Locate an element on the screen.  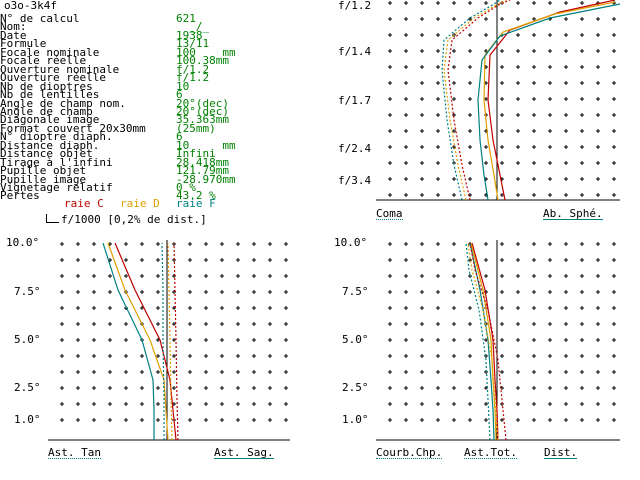
spec-value: 28.418mm is located at coordinates (202, 162).